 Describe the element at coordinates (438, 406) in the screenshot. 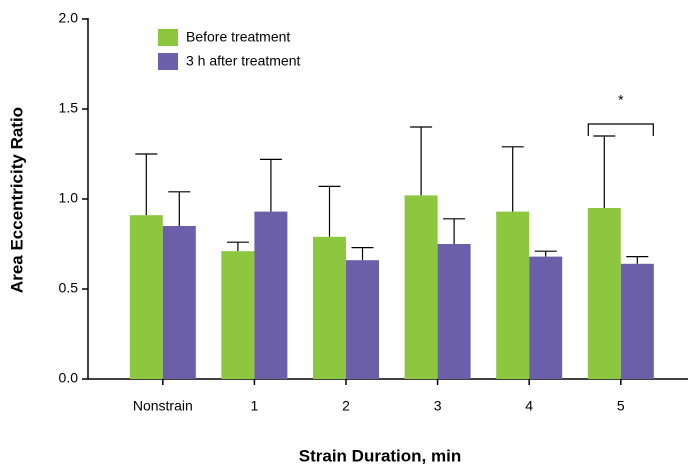

I see `x-tick-label: 3` at that location.